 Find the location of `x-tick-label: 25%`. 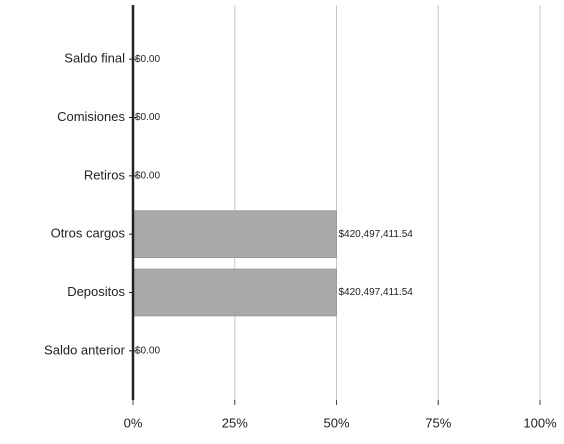

x-tick-label: 25% is located at coordinates (235, 422).